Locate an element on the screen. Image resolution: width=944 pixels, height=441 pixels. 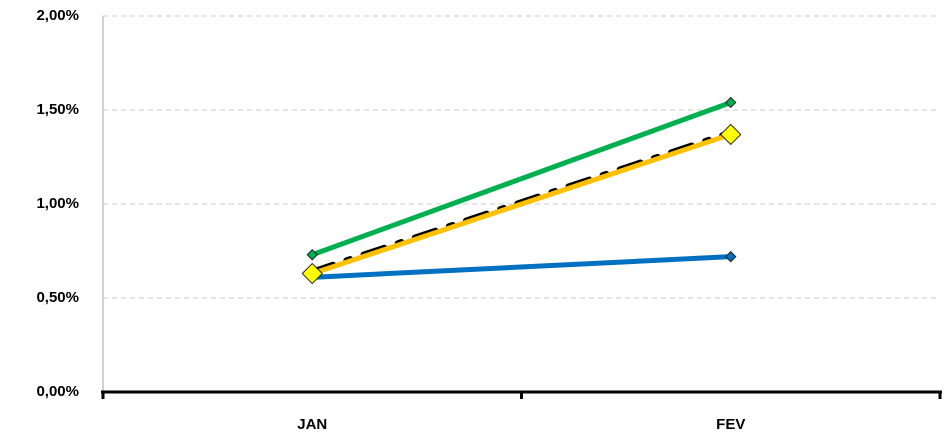
y-tick-label: 1,50% is located at coordinates (57, 109).